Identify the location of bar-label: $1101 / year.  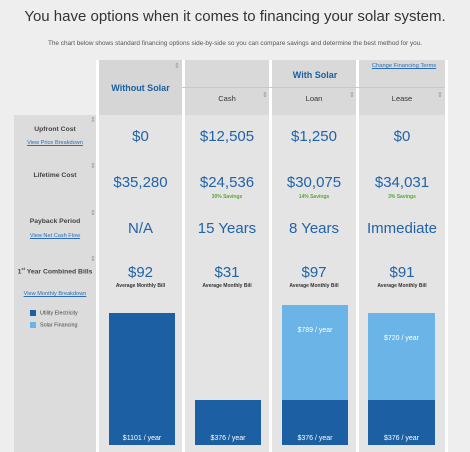
(142, 438).